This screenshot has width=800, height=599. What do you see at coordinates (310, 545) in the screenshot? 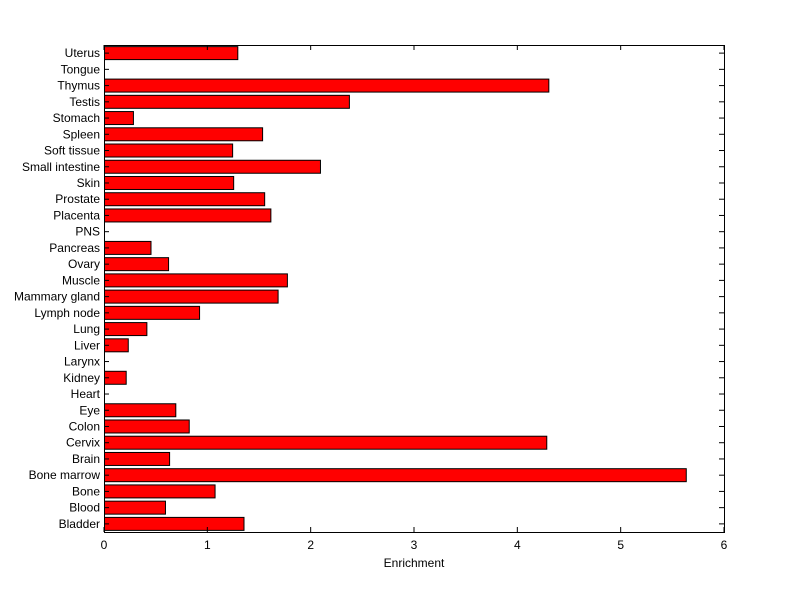
I see `x-tick-label: 2` at bounding box center [310, 545].